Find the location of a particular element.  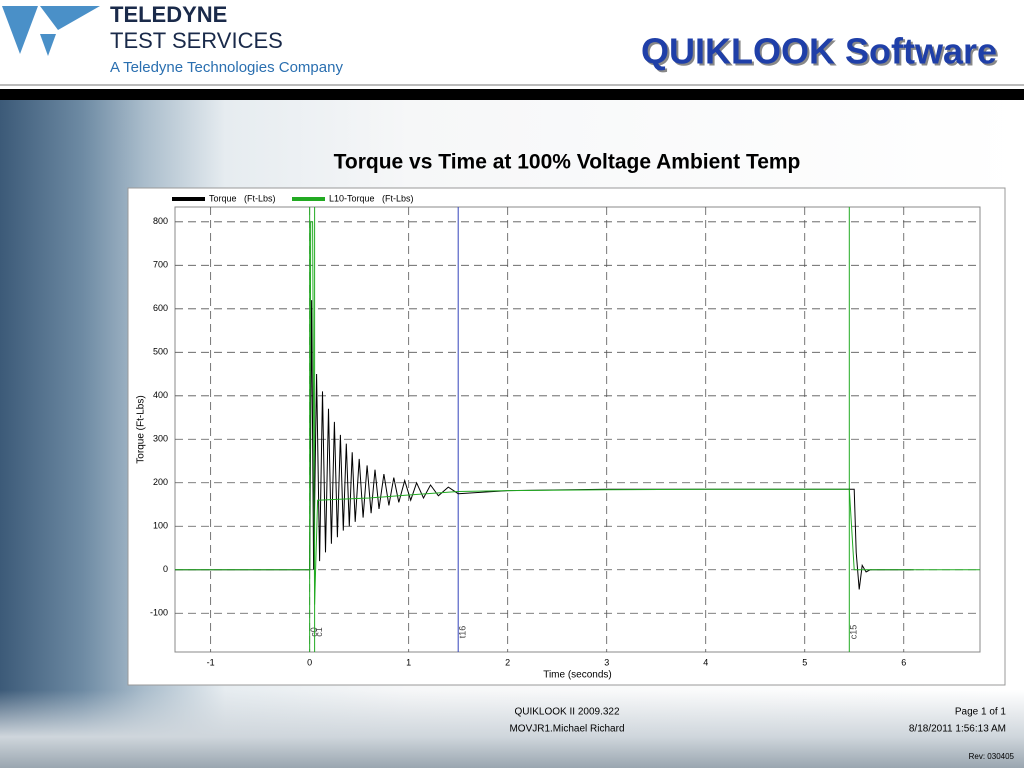

x-axis-label: Time (seconds) is located at coordinates (577, 675).